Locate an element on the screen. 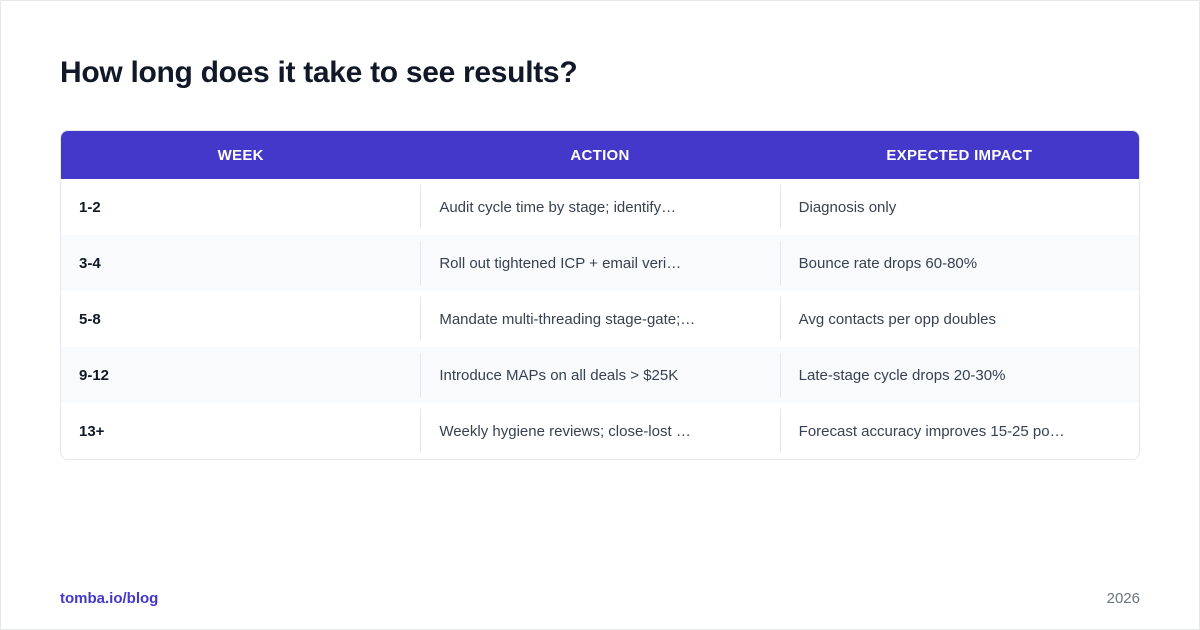 The width and height of the screenshot is (1200, 630). year-label: 2026 is located at coordinates (1123, 598).